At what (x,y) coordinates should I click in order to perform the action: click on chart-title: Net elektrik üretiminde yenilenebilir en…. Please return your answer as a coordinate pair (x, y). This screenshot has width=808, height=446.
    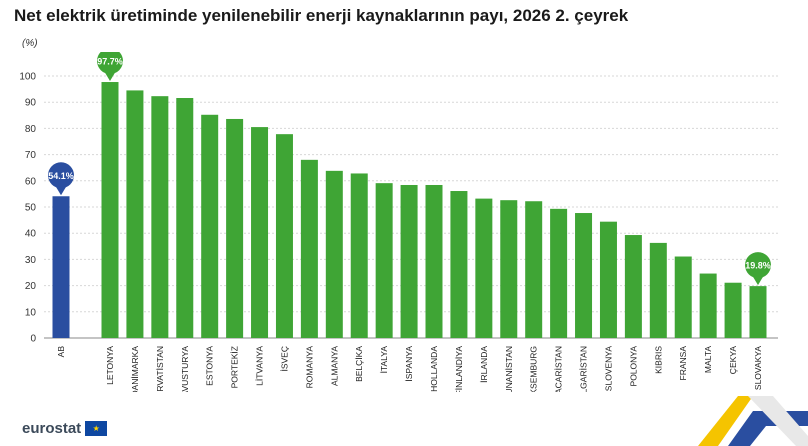
    Looking at the image, I should click on (321, 15).